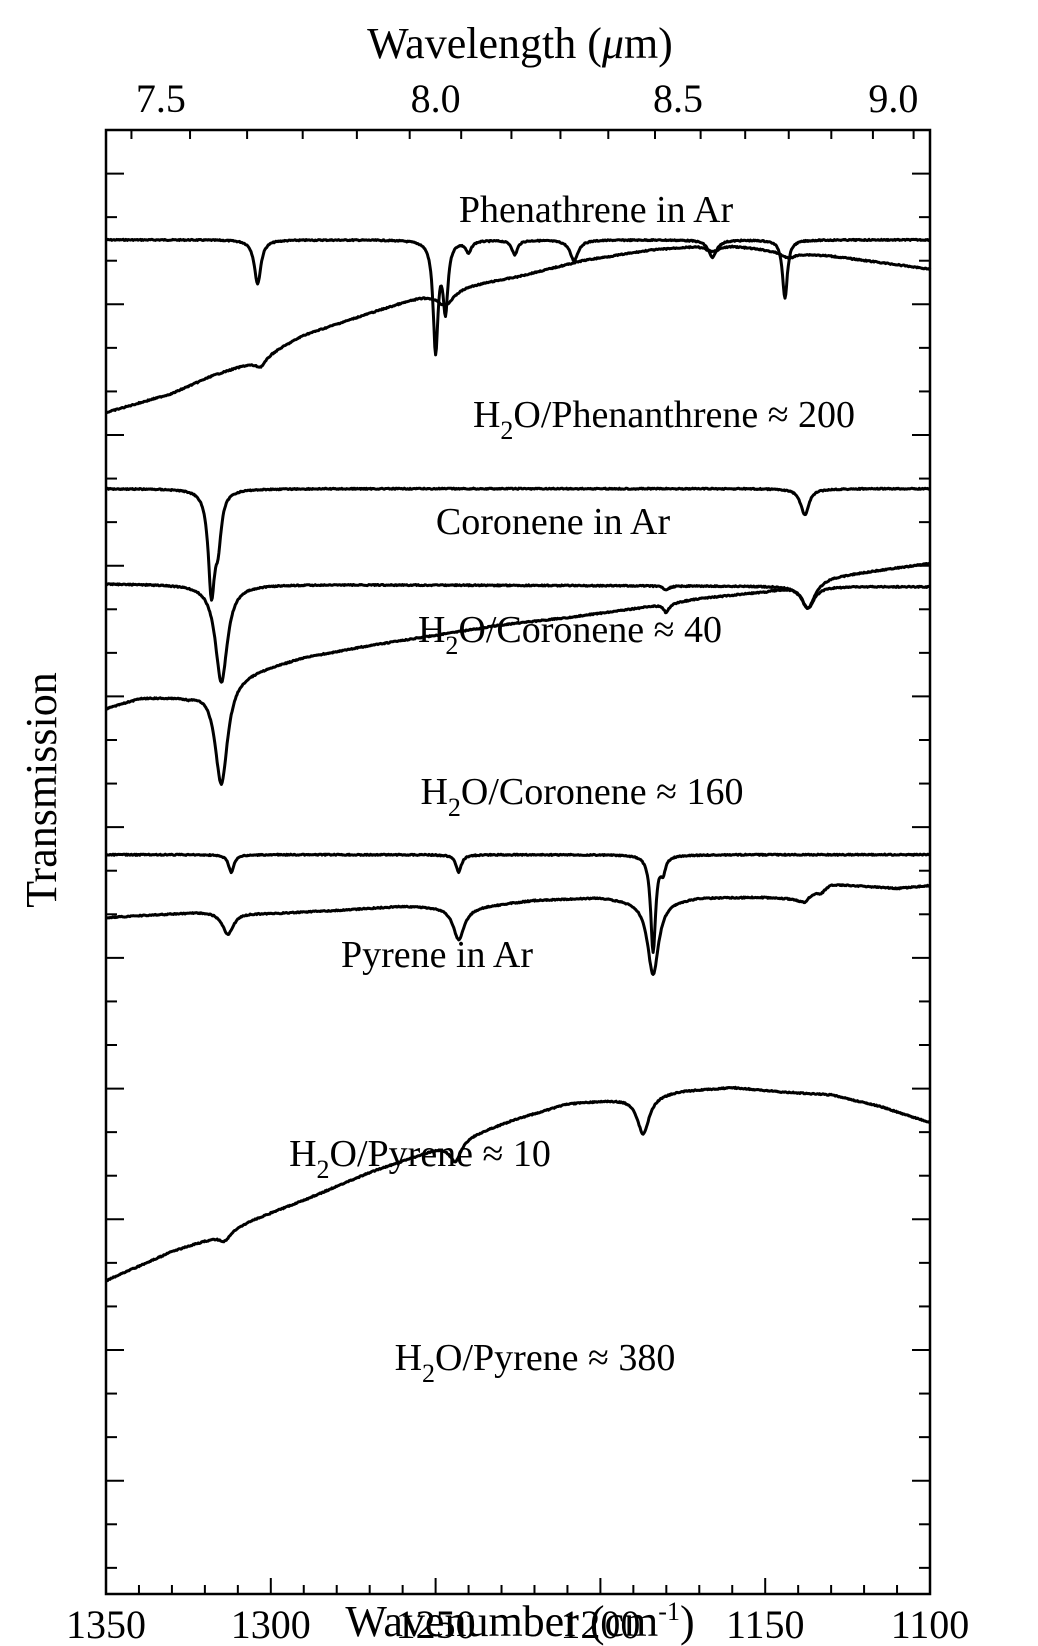  What do you see at coordinates (437, 955) in the screenshot?
I see `series-label: Pyrene in Ar` at bounding box center [437, 955].